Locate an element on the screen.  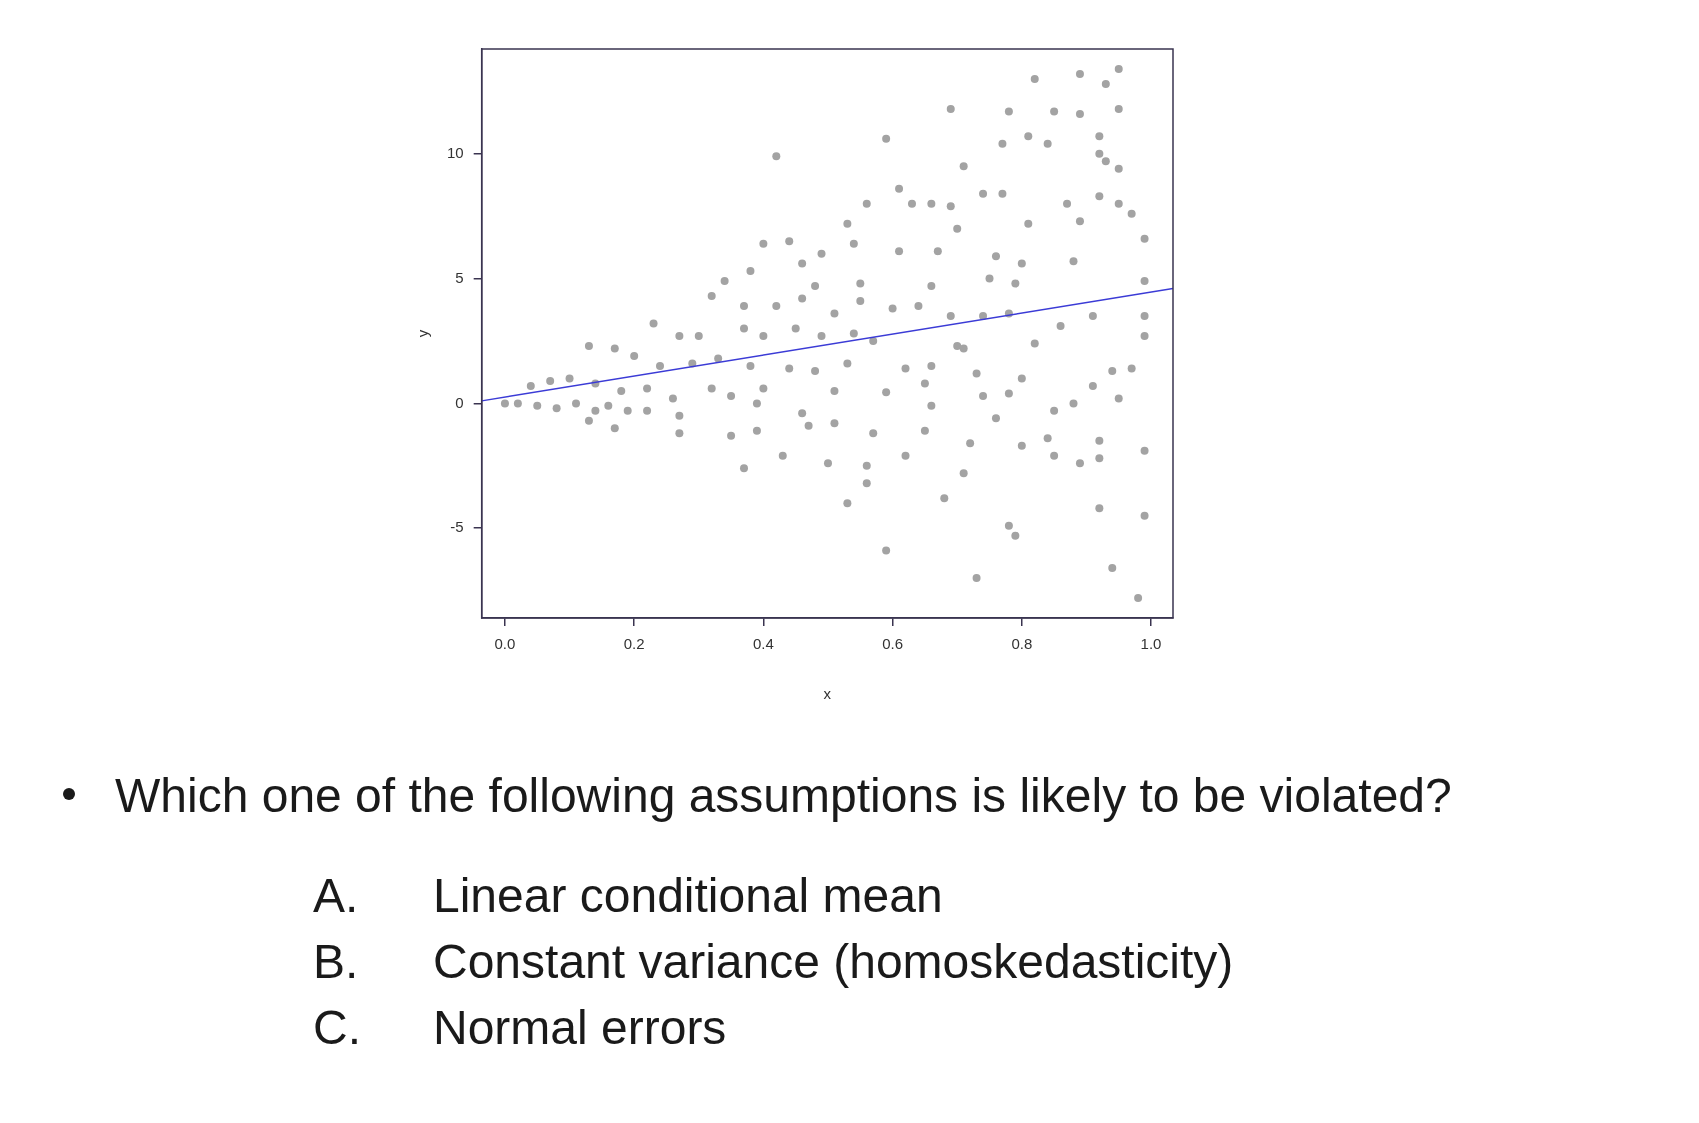
x-tick-label: 0.6 is located at coordinates (893, 644).